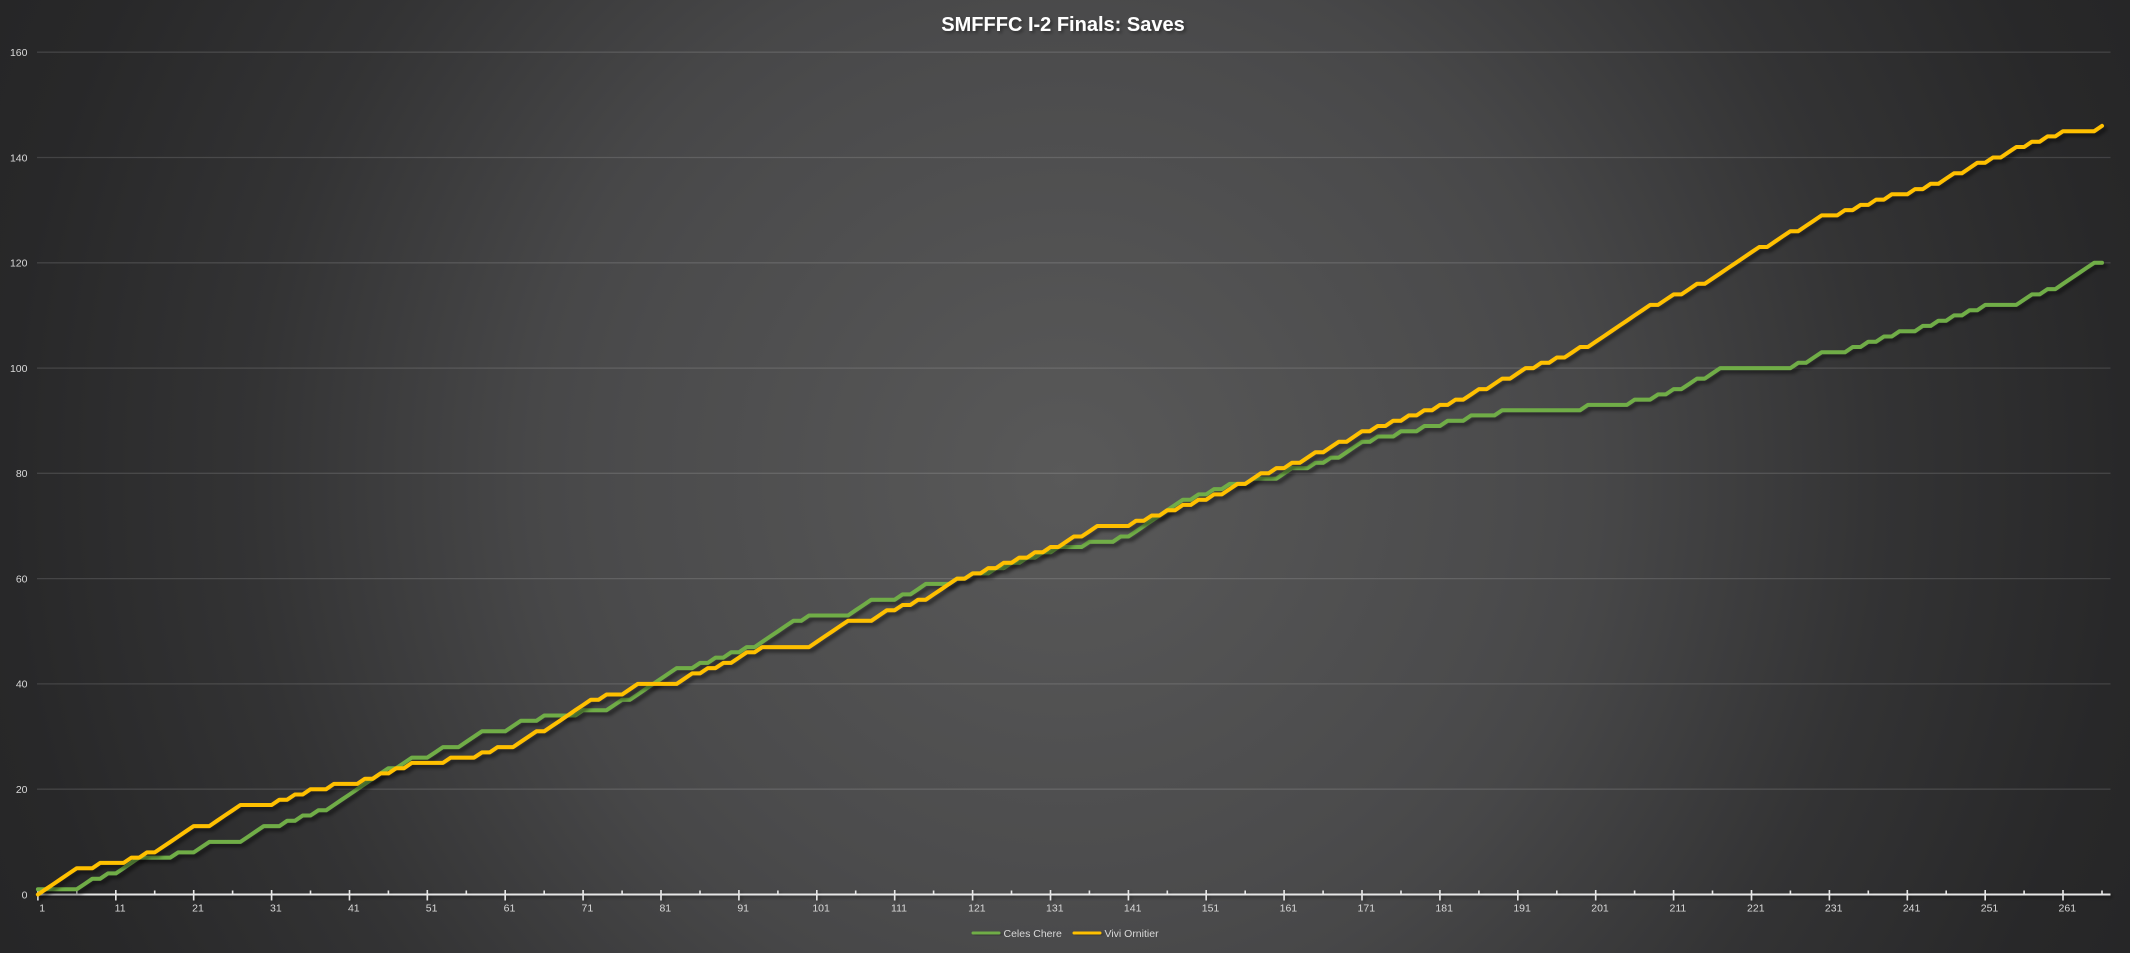 This screenshot has height=953, width=2130. Describe the element at coordinates (899, 909) in the screenshot. I see `svg-text: 111` at that location.